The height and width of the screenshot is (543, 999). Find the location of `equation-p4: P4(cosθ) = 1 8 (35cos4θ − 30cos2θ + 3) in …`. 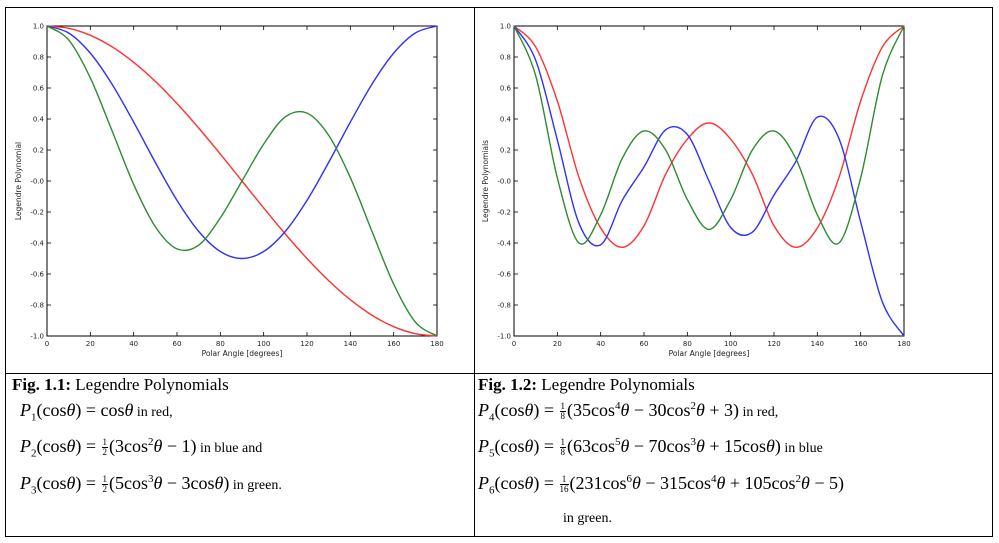

equation-p4: P4(cosθ) = 1 8 (35cos4θ − 30cos2θ + 3) in … is located at coordinates (628, 412).